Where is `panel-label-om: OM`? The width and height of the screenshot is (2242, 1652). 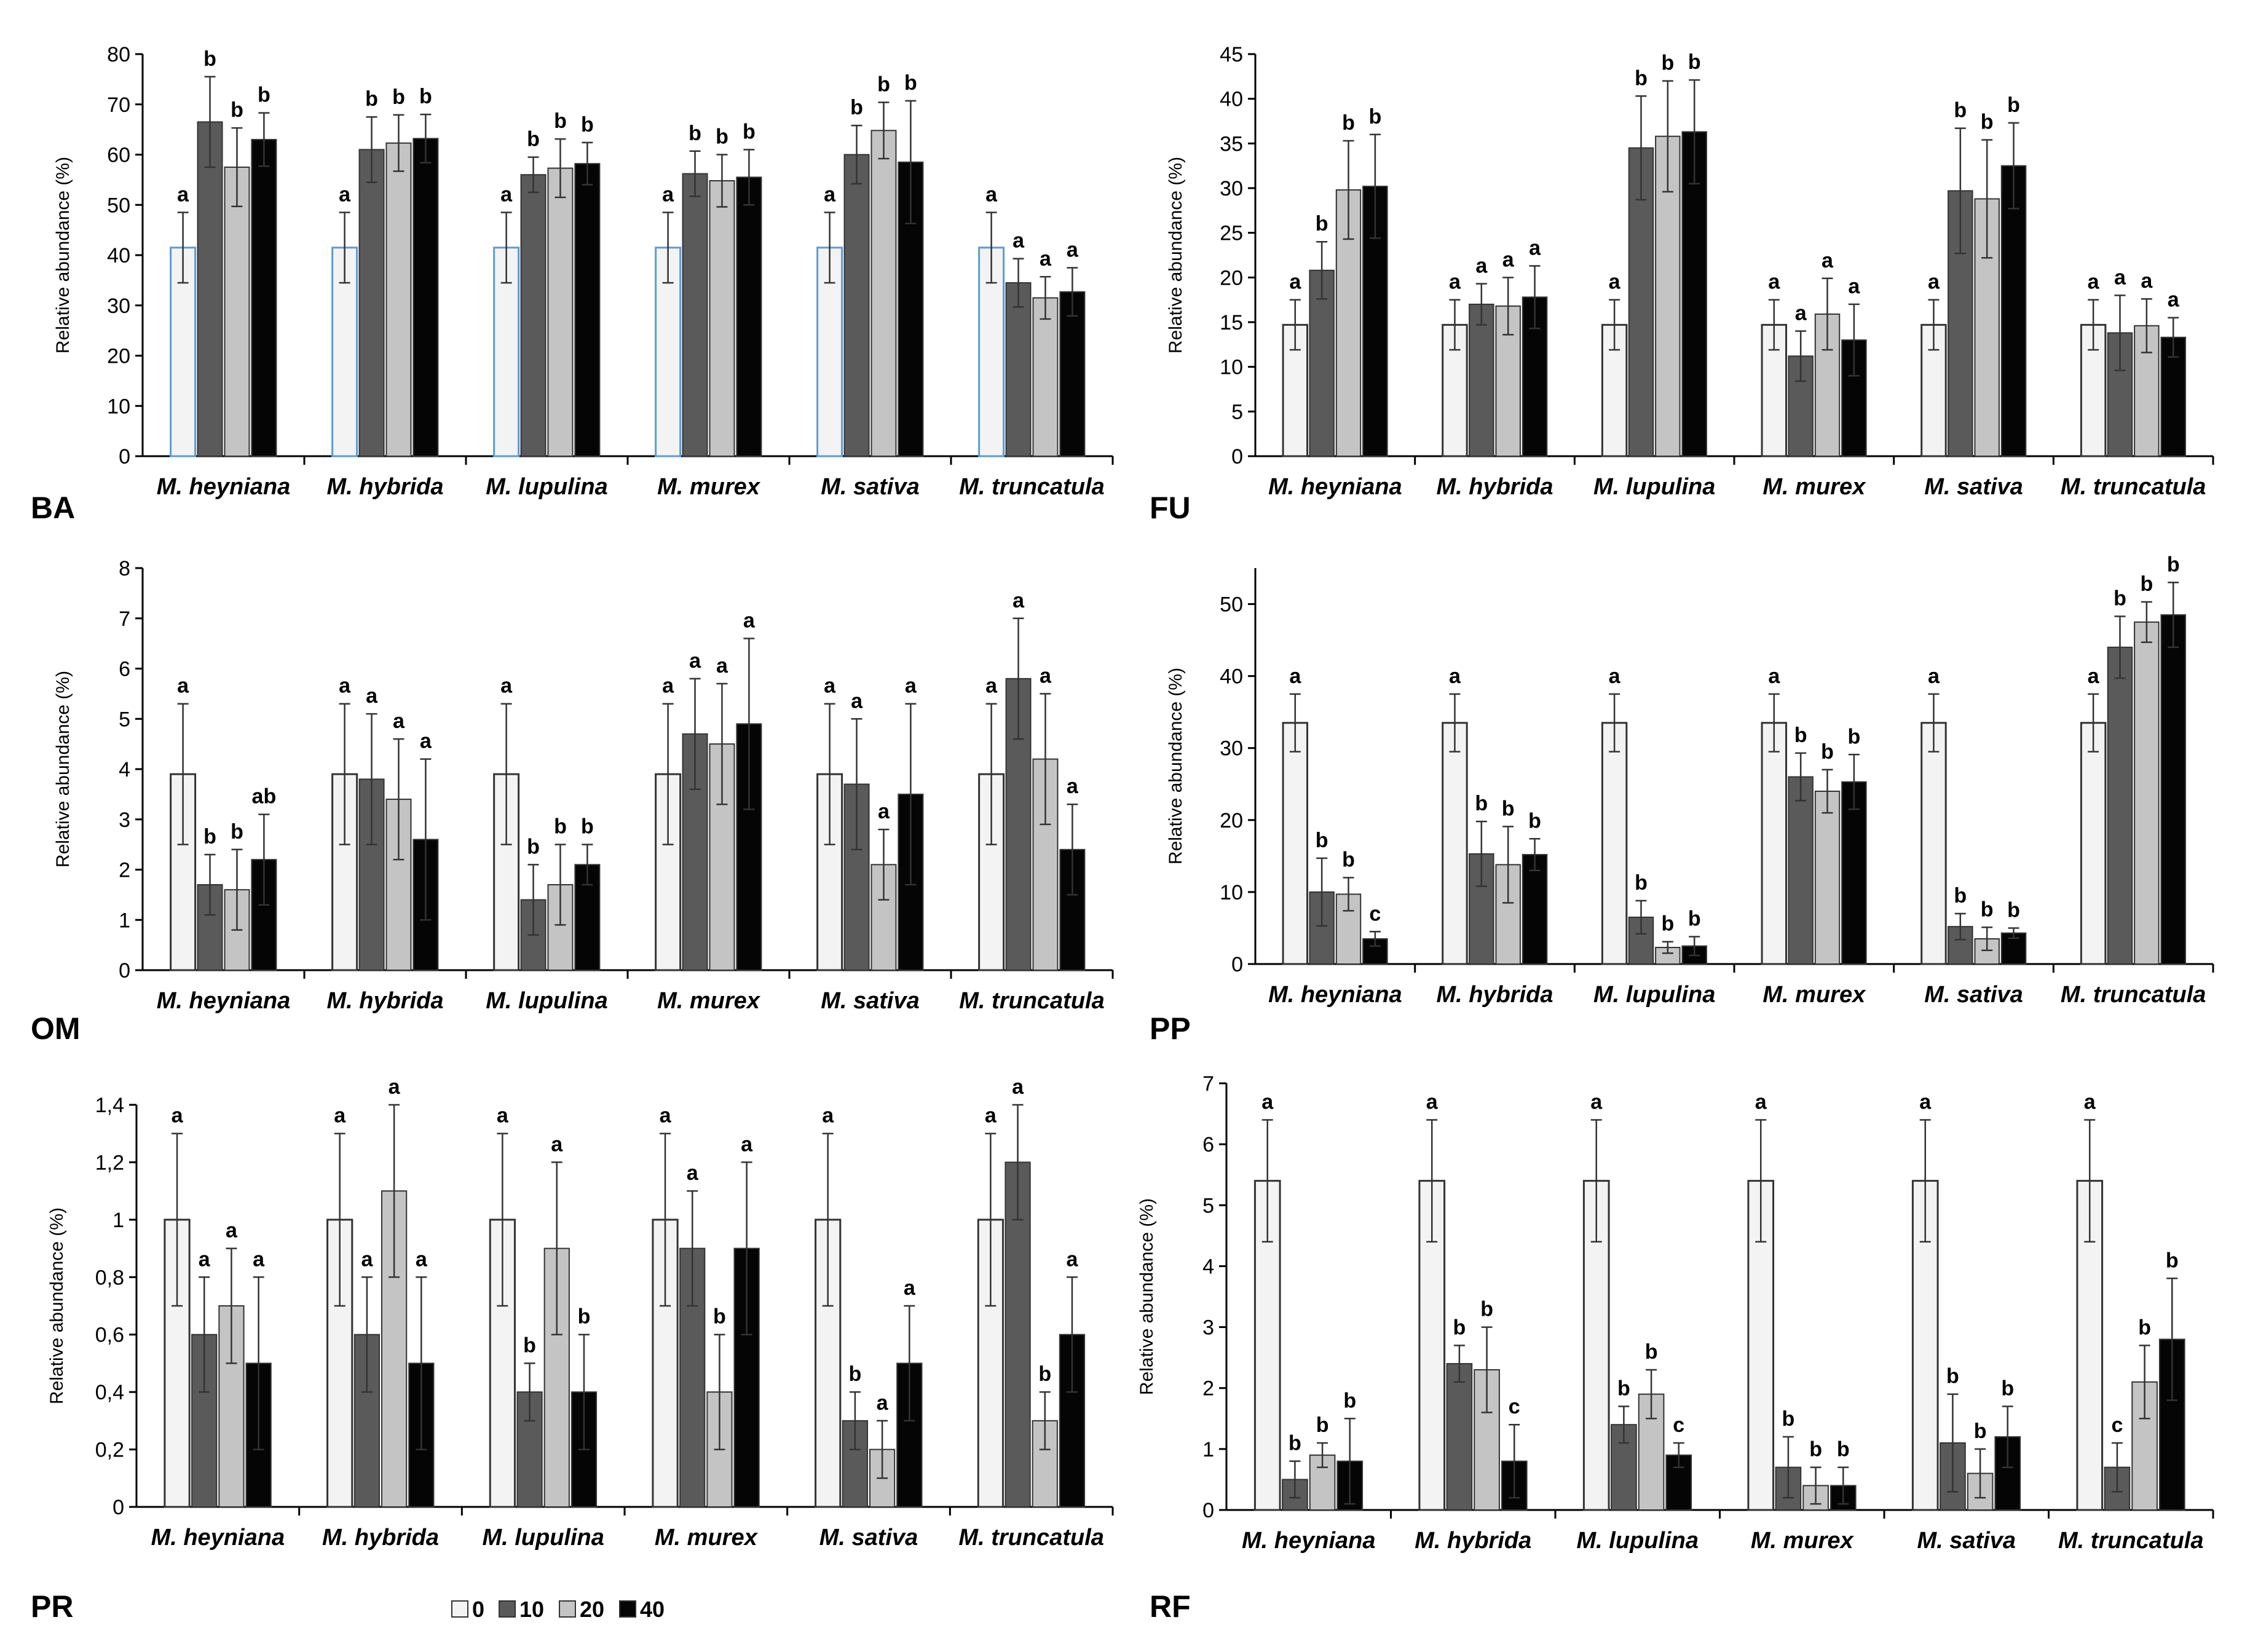 panel-label-om: OM is located at coordinates (56, 1028).